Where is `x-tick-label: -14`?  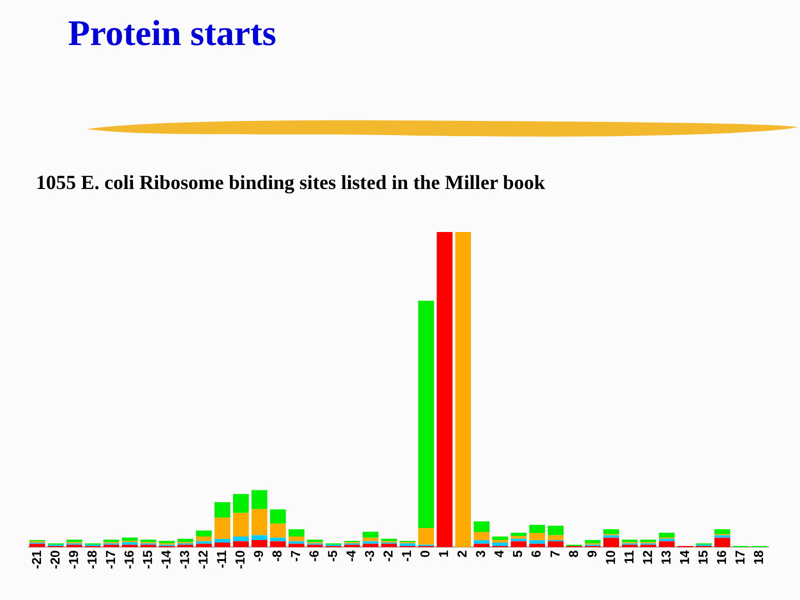
x-tick-label: -14 is located at coordinates (166, 559).